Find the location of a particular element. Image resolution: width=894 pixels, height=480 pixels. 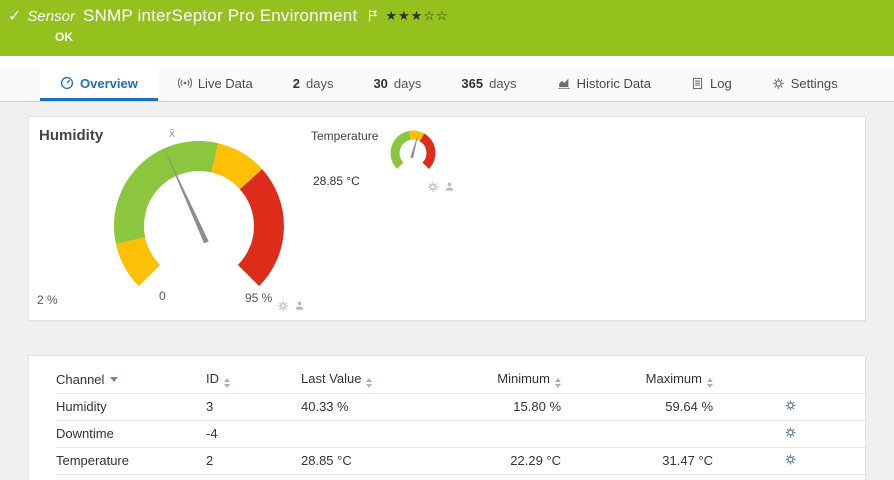

cell-last-value: 40.33 % is located at coordinates (358, 407).